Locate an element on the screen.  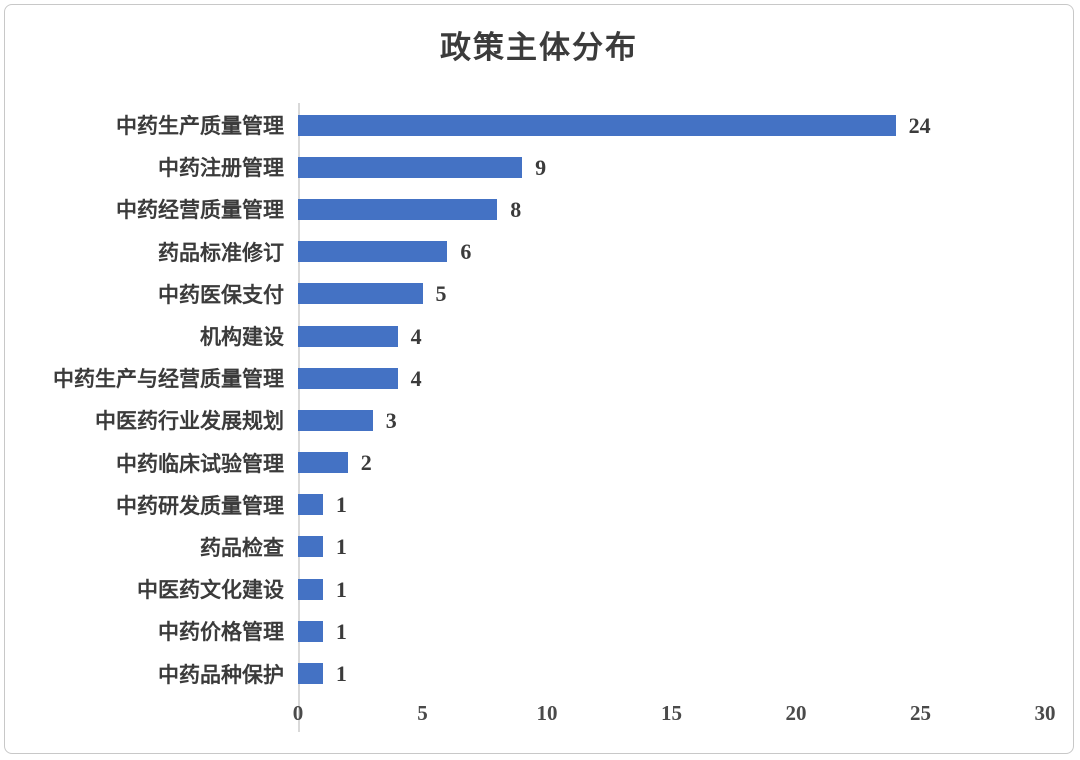
category-label: 中药价格管理 is located at coordinates (221, 632).